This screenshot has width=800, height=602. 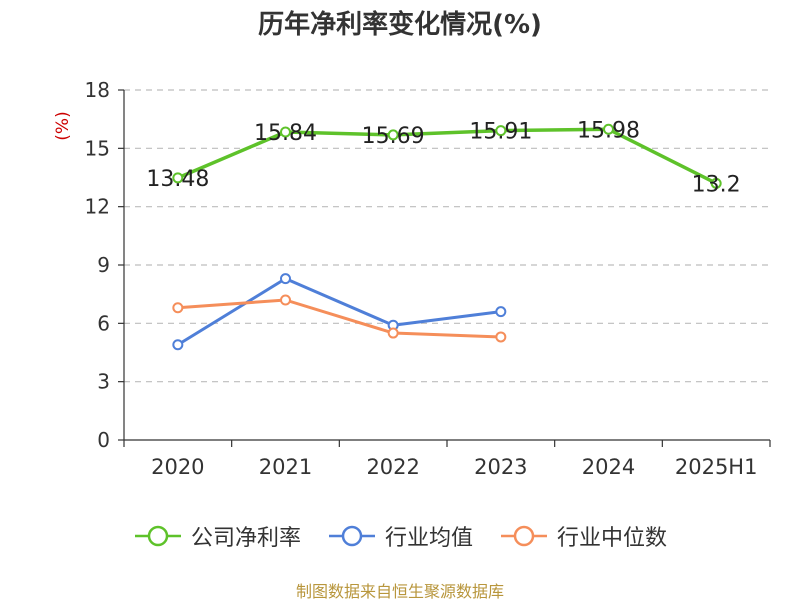 What do you see at coordinates (400, 25) in the screenshot?
I see `chart-title: 历年净利率变化情况(%)` at bounding box center [400, 25].